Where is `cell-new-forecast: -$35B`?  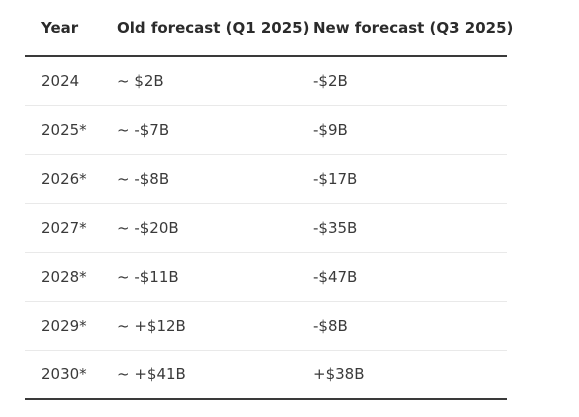 cell-new-forecast: -$35B is located at coordinates (402, 228).